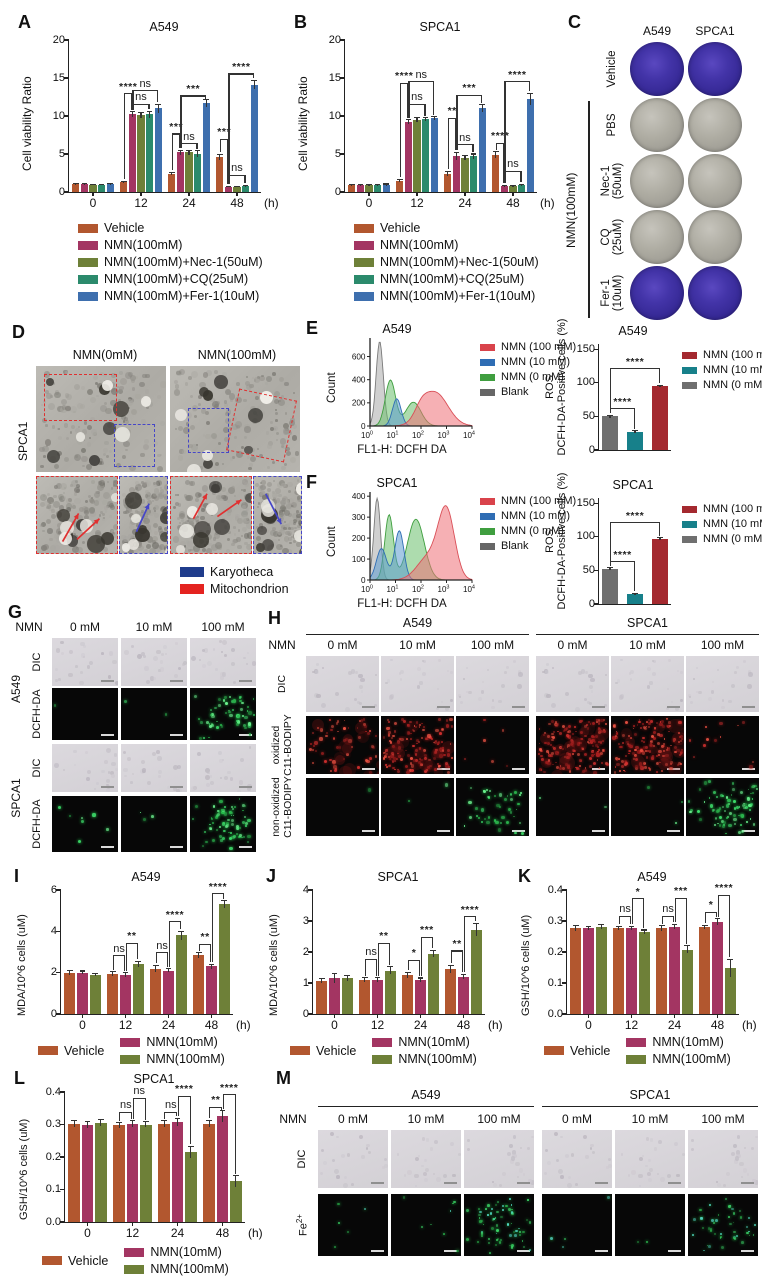  Describe the element at coordinates (377, 1016) in the screenshot. I see `x-tick` at that location.